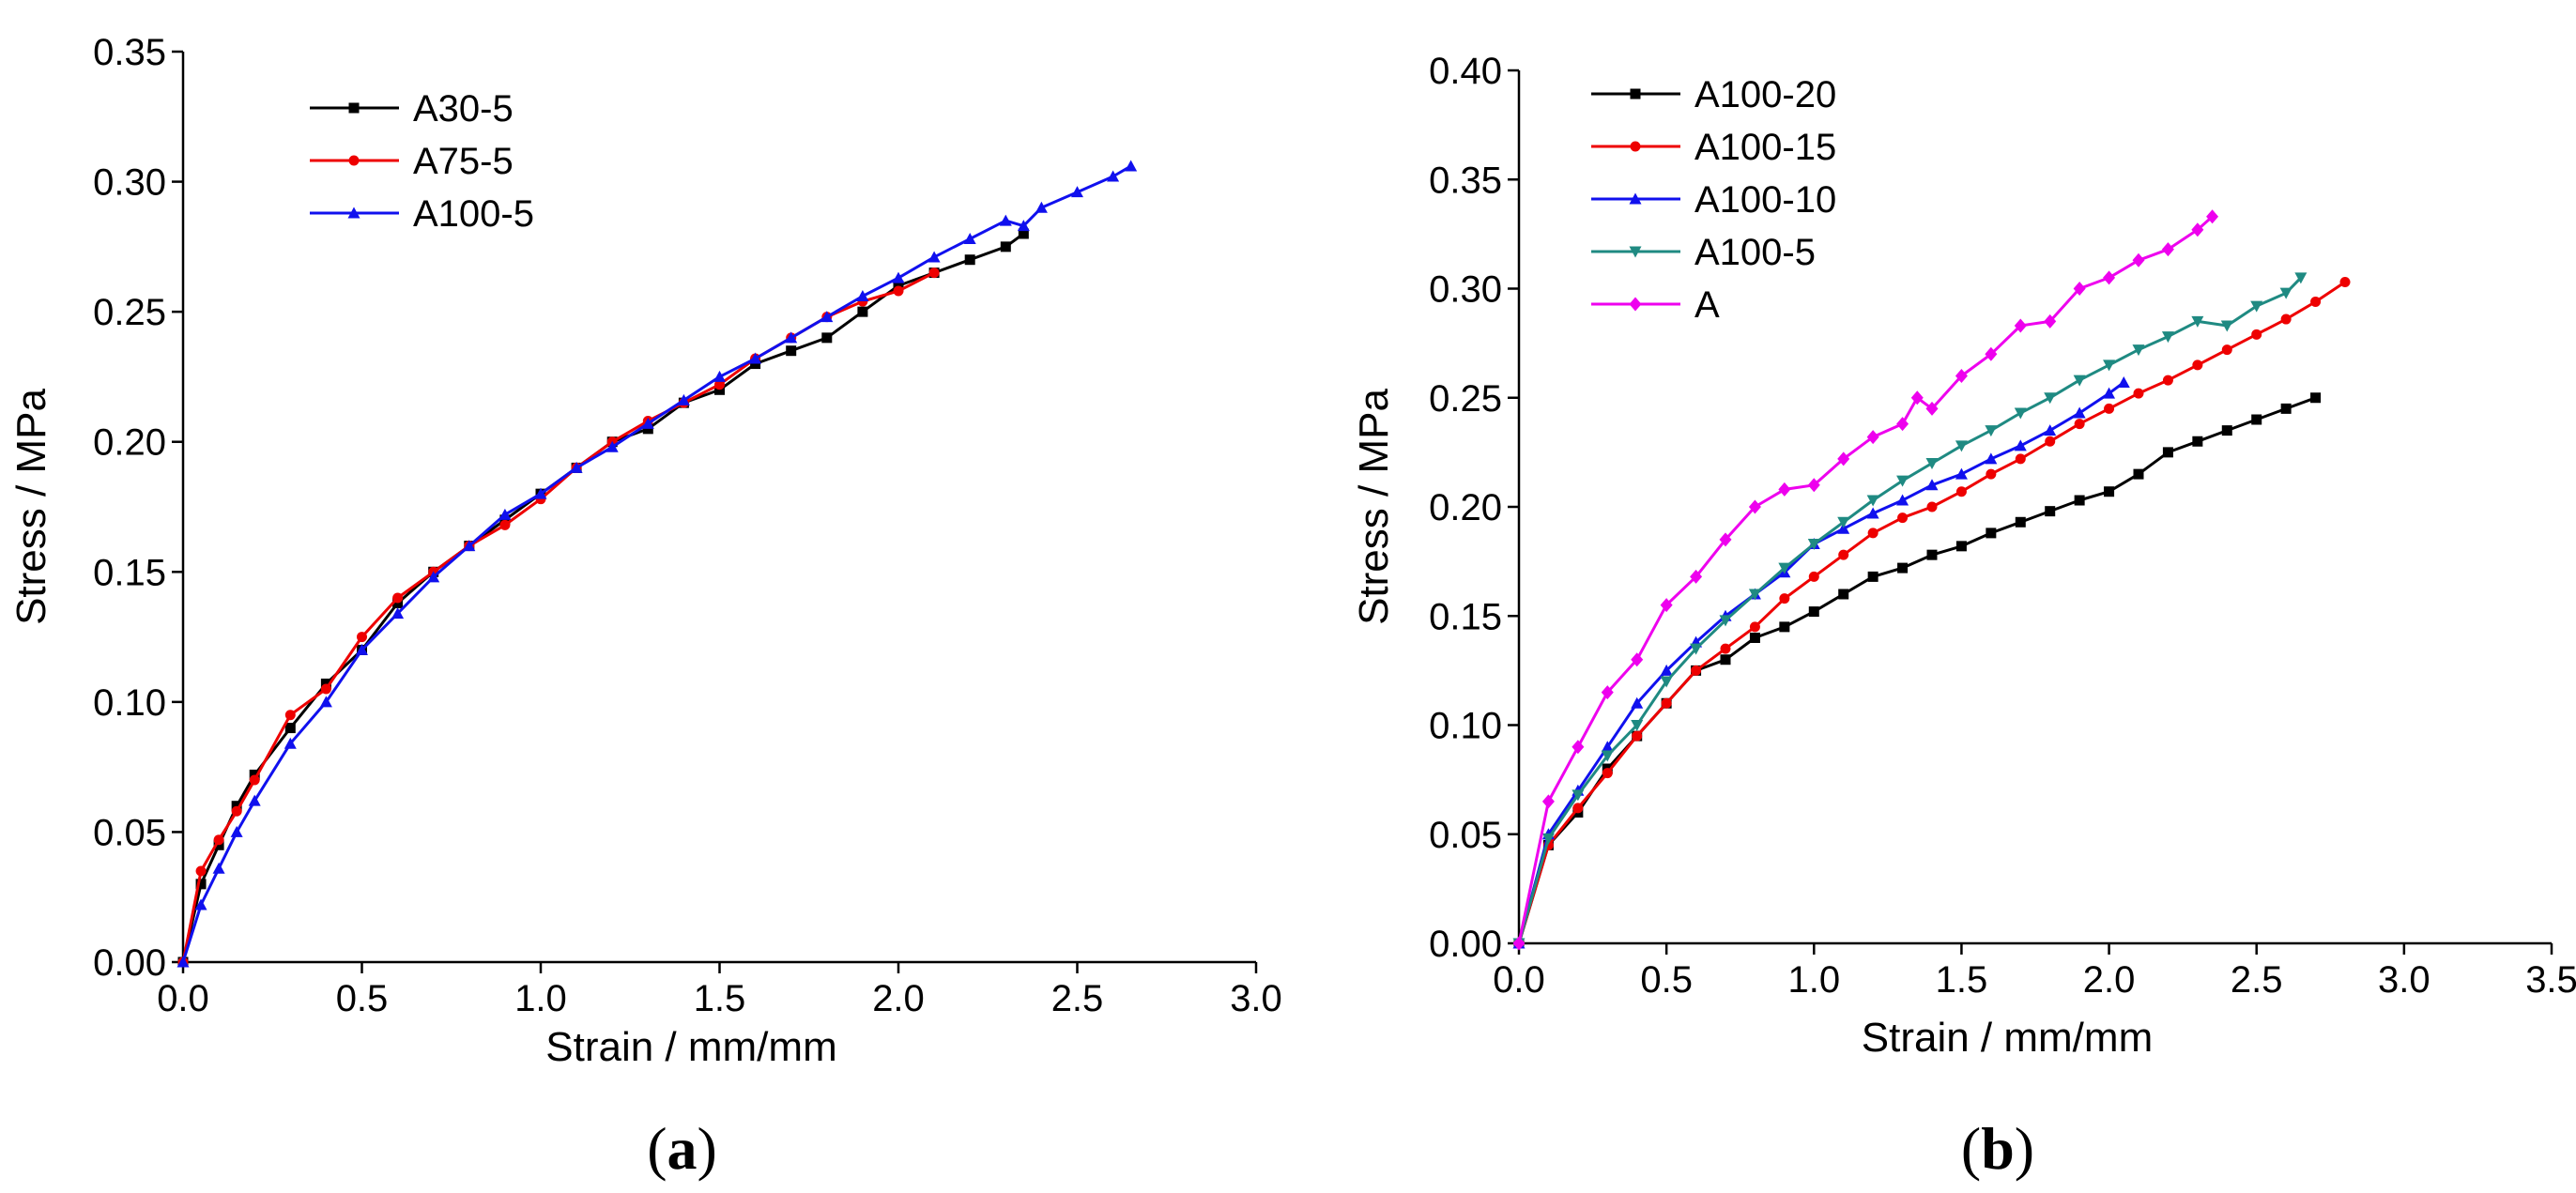  Describe the element at coordinates (422, 214) in the screenshot. I see `legend-item: A100-5` at that location.